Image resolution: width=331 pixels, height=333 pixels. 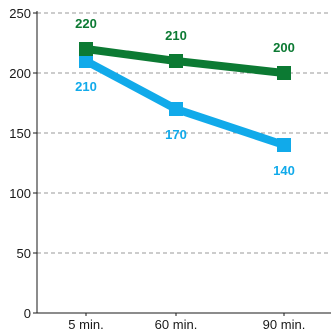 I want to click on x-tick-labels: 5 min. 60 min. 90 min., so click(x=186, y=322).